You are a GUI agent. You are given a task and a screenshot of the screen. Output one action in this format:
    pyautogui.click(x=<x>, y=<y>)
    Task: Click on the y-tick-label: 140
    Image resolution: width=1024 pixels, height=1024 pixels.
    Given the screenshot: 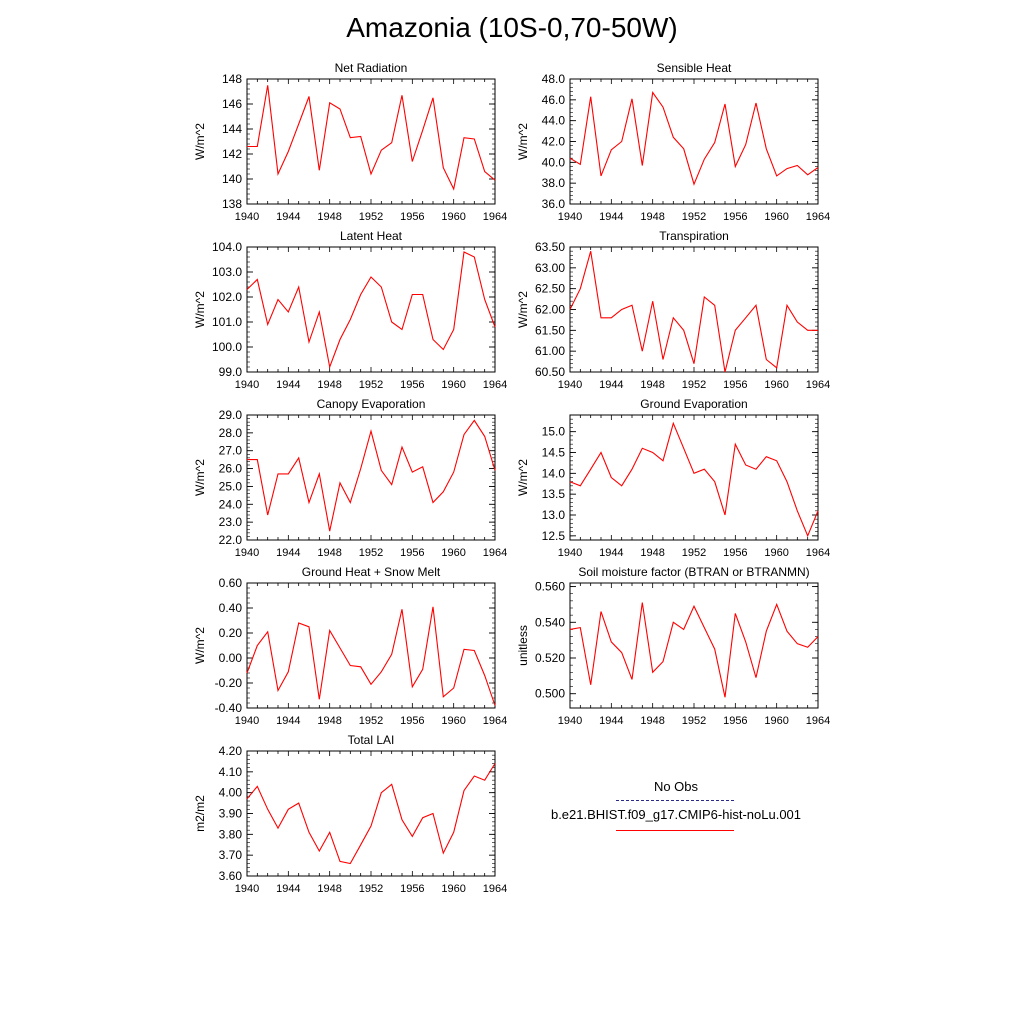 What is the action you would take?
    pyautogui.click(x=232, y=179)
    